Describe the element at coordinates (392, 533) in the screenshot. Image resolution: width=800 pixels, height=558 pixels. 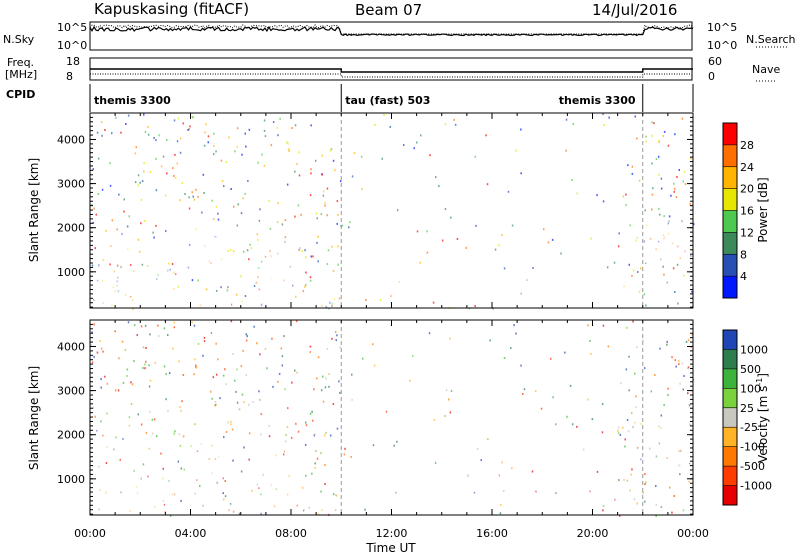
I see `x-tick-label: 12:00` at that location.